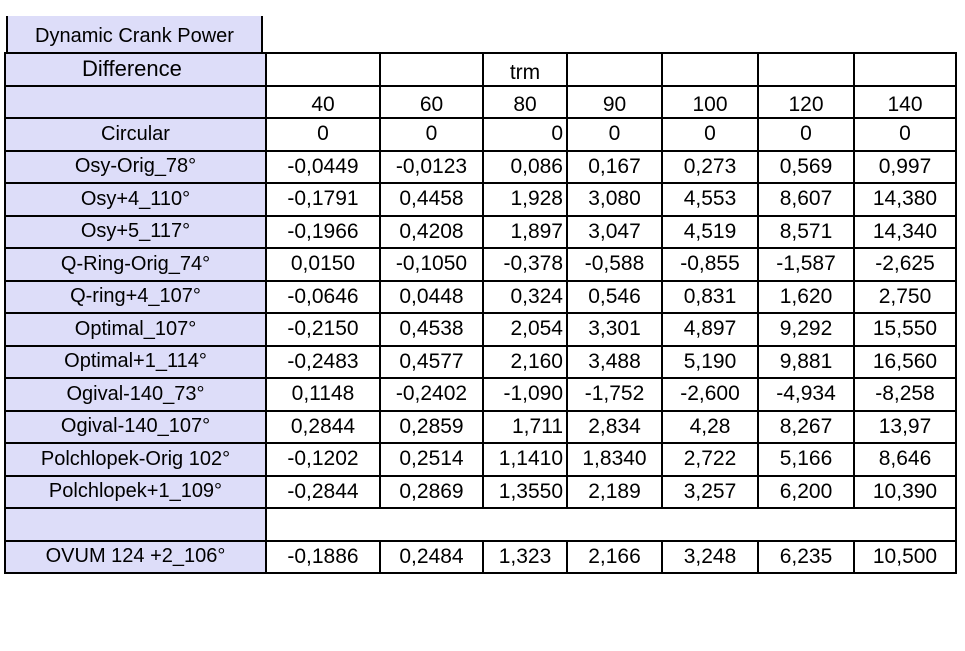 This screenshot has height=651, width=965. Describe the element at coordinates (905, 329) in the screenshot. I see `value-cell: 15,550` at that location.